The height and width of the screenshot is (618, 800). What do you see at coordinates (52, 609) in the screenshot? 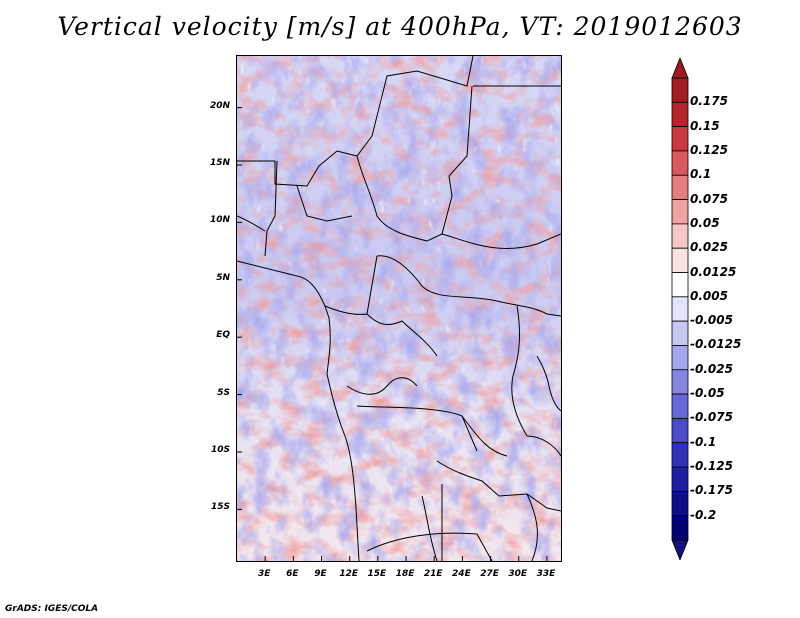
I see `grads-credit: GrADS: IGES/COLA` at bounding box center [52, 609].